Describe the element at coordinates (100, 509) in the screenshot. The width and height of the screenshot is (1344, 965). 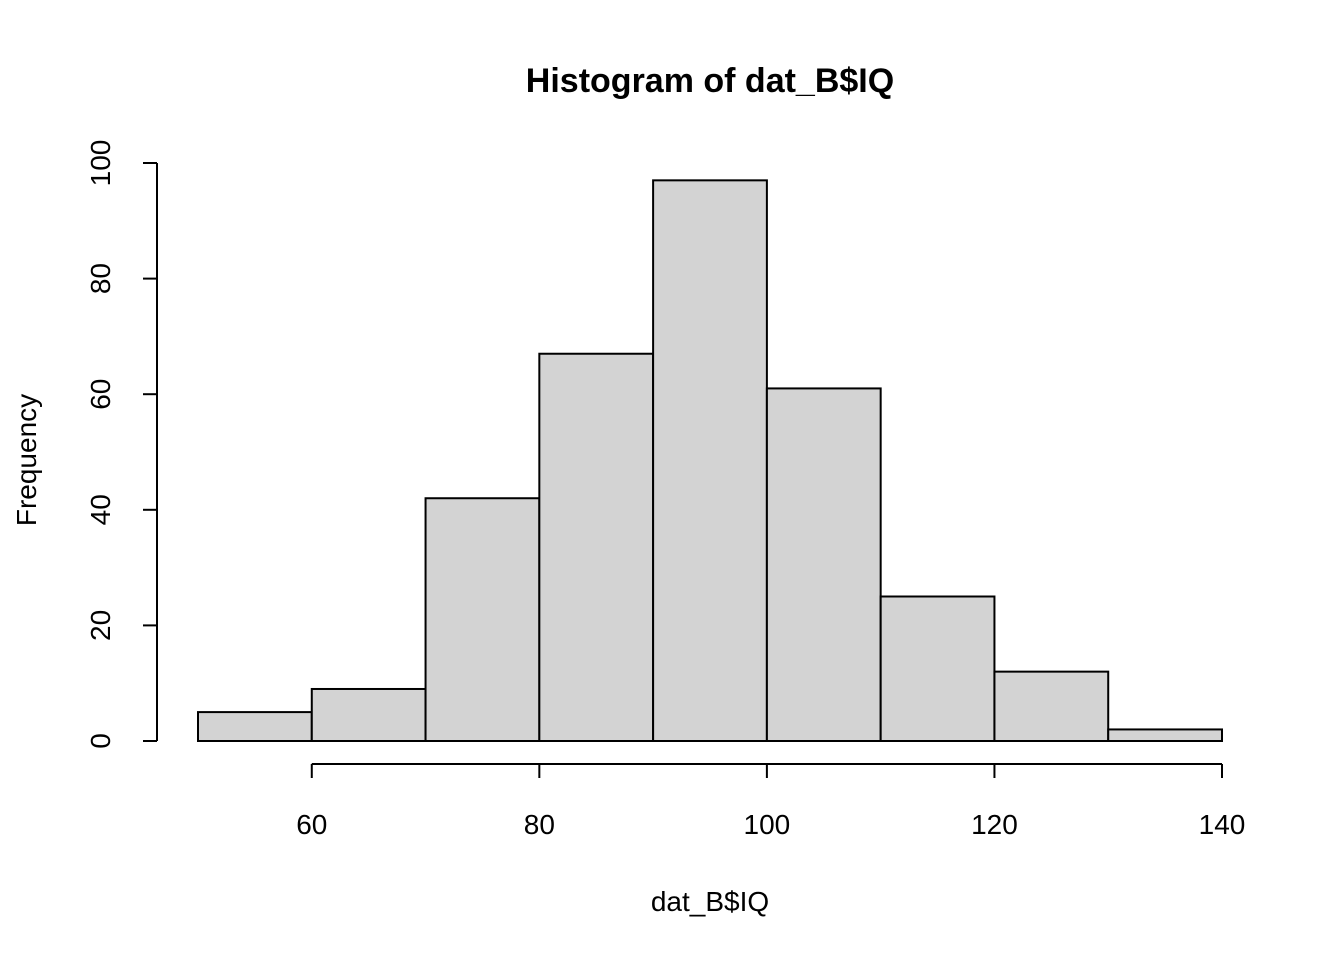
I see `y-tick-label-40: 40` at that location.